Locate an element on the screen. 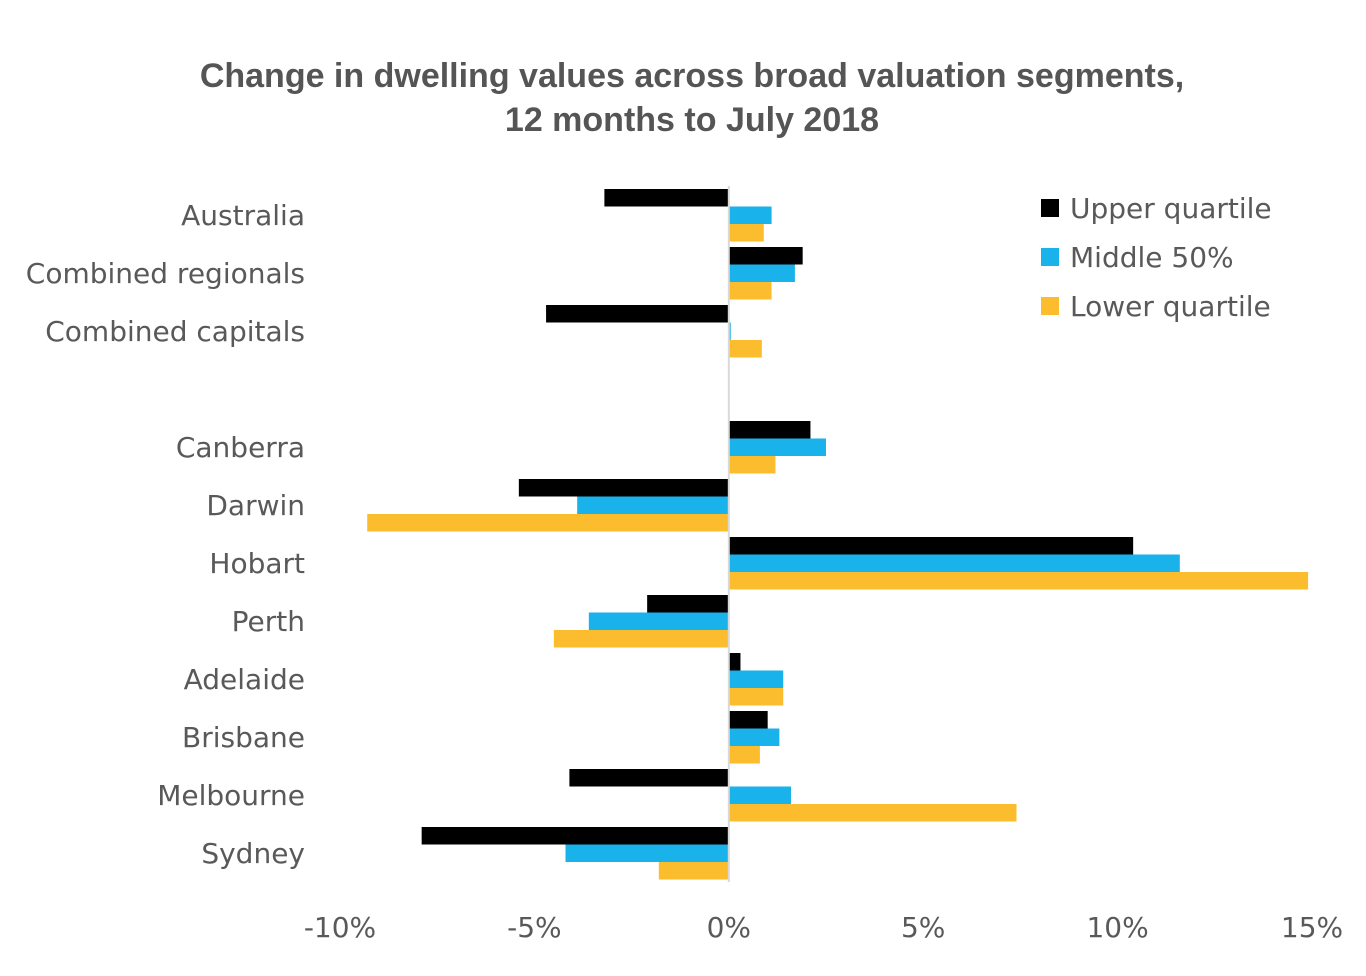 The height and width of the screenshot is (976, 1366). bar-upper-quartile-combined-regionals is located at coordinates (765, 256).